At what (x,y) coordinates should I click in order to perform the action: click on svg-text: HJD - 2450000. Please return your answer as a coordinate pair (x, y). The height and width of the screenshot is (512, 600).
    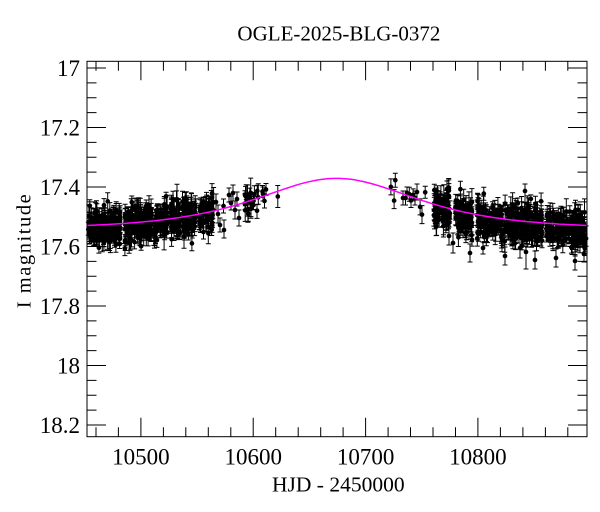
    Looking at the image, I should click on (338, 485).